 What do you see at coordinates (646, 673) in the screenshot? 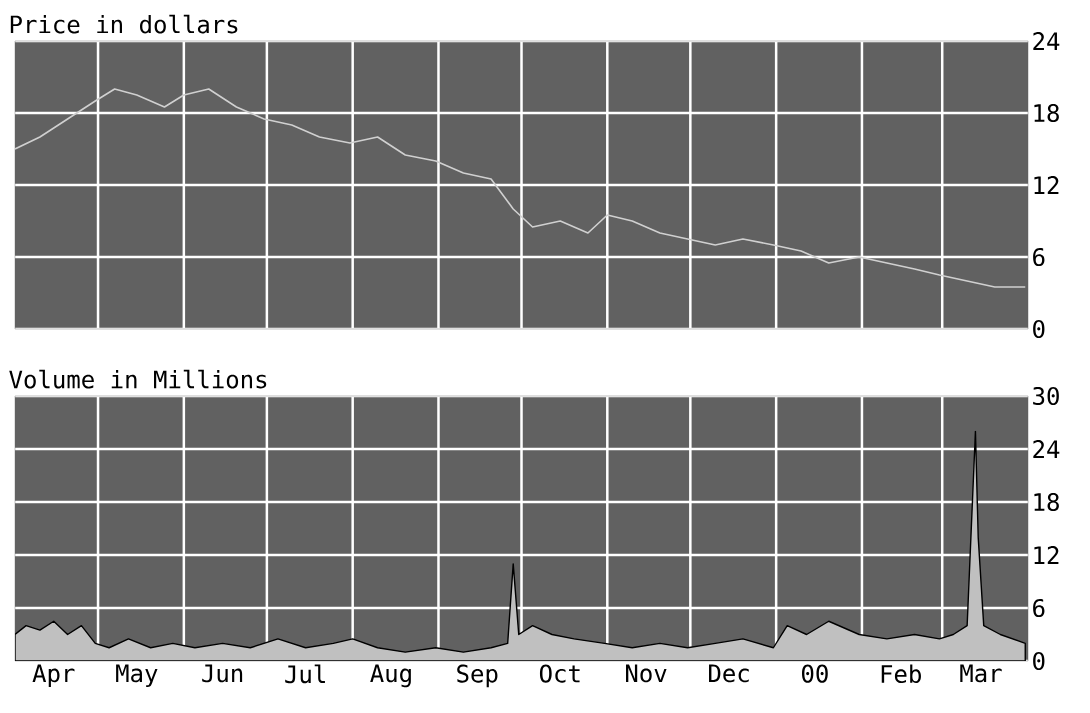
I see `x-tick-label: Nov` at bounding box center [646, 673].